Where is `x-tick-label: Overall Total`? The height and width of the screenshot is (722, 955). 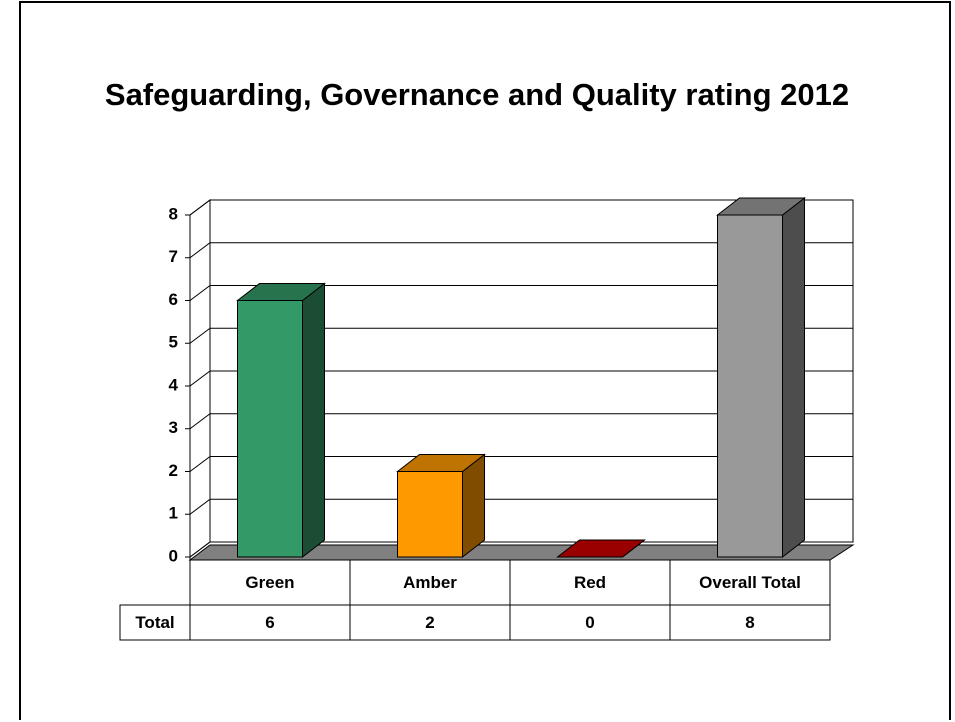 x-tick-label: Overall Total is located at coordinates (750, 582).